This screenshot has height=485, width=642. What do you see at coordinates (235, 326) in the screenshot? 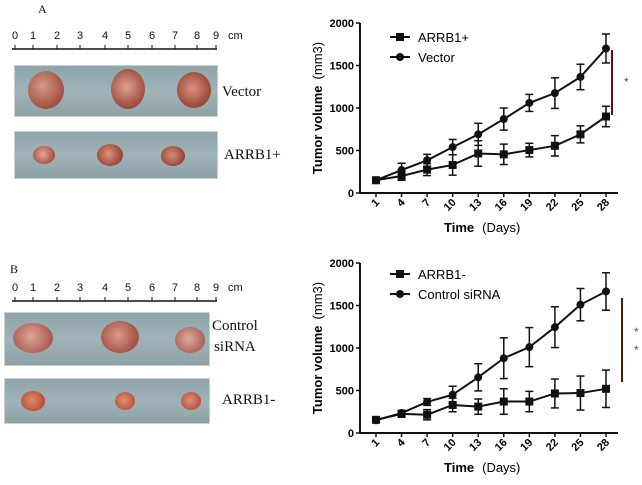
I see `photo-label-line: Control` at bounding box center [235, 326].